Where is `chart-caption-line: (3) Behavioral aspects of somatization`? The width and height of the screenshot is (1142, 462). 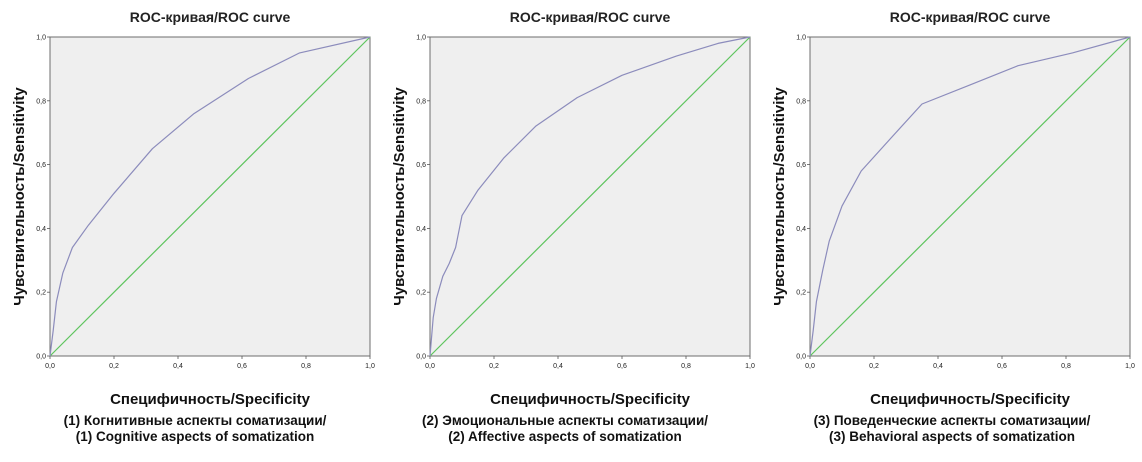 chart-caption-line: (3) Behavioral aspects of somatization is located at coordinates (952, 436).